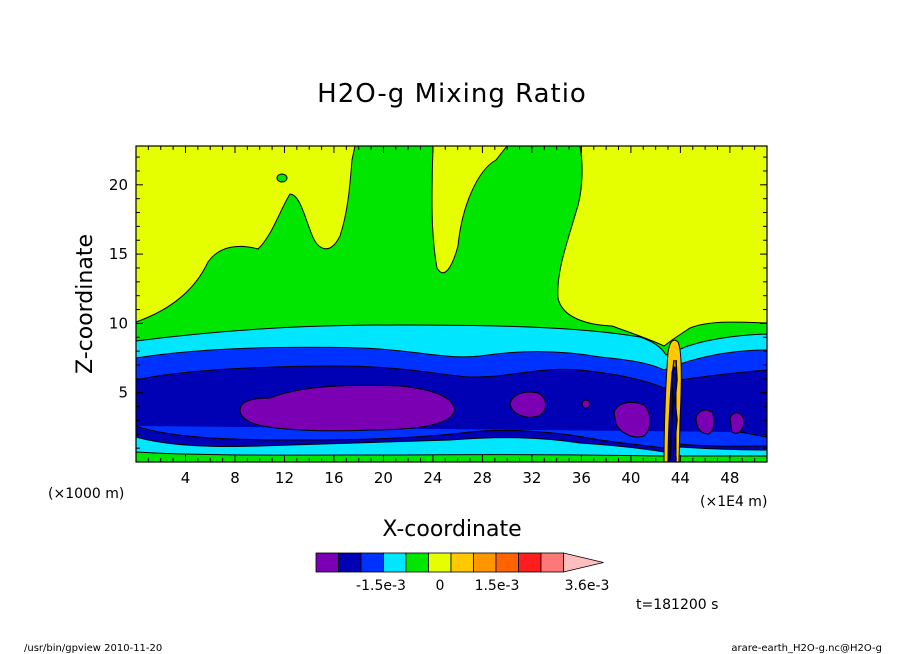  What do you see at coordinates (93, 648) in the screenshot?
I see `footer-left: /usr/bin/gpview 2010-11-20` at bounding box center [93, 648].